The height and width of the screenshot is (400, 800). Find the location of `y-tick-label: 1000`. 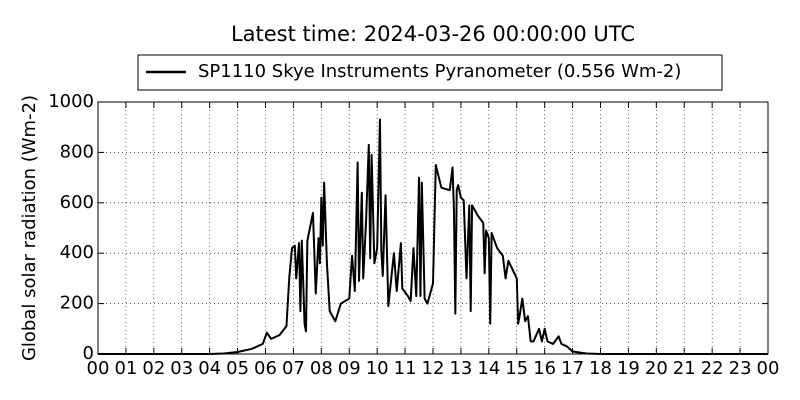

y-tick-label: 1000 is located at coordinates (71, 101).